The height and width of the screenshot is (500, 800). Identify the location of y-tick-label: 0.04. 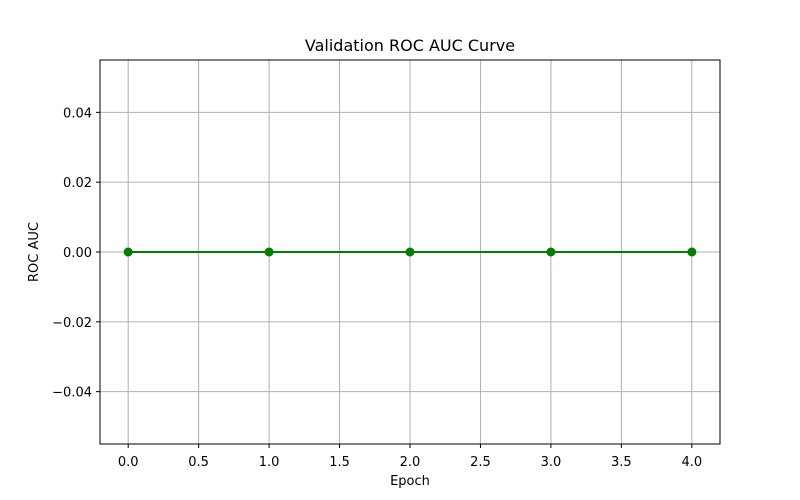
(77, 113).